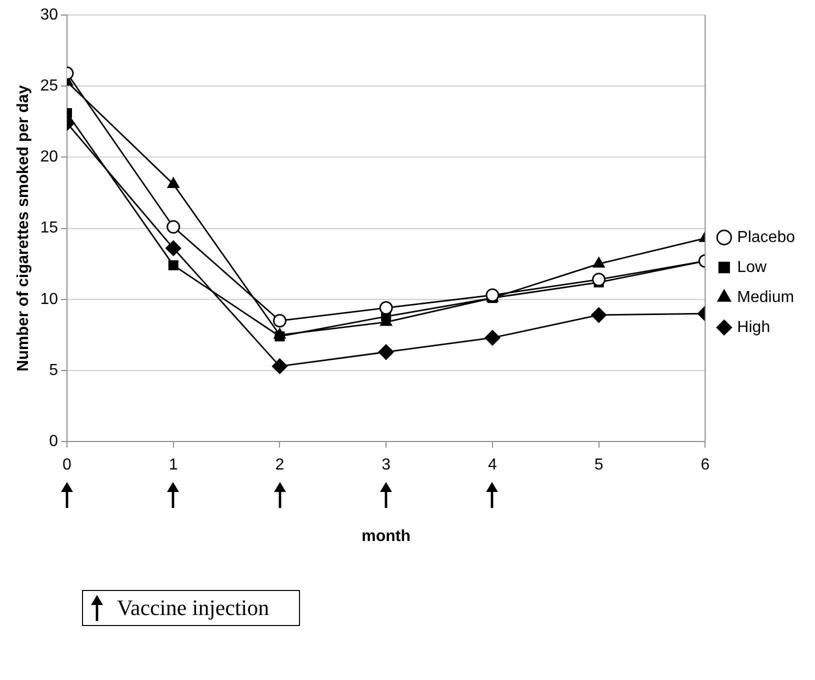 The image size is (815, 680). Describe the element at coordinates (765, 297) in the screenshot. I see `legend-label: Medium` at that location.